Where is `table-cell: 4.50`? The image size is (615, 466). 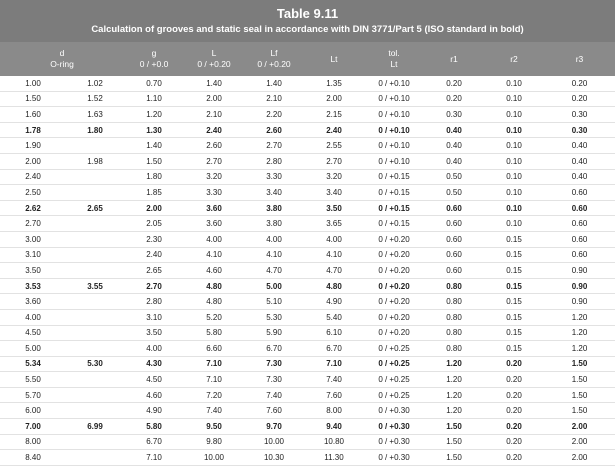 table-cell: 4.50 is located at coordinates (154, 379).